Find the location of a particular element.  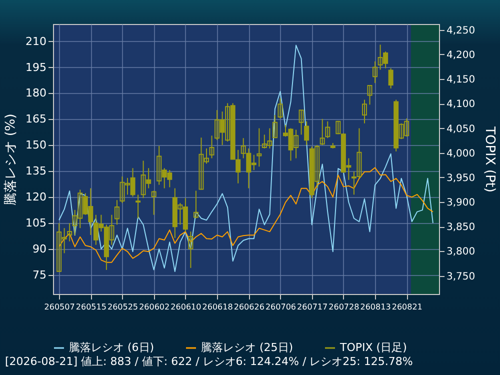

y-tick-label: 150 is located at coordinates (36, 145).